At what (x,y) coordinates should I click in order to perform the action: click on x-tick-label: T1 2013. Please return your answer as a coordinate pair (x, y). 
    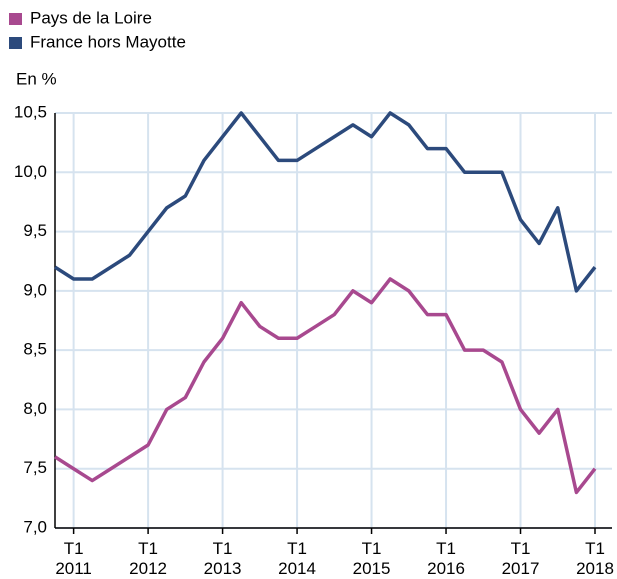
    Looking at the image, I should click on (222, 558).